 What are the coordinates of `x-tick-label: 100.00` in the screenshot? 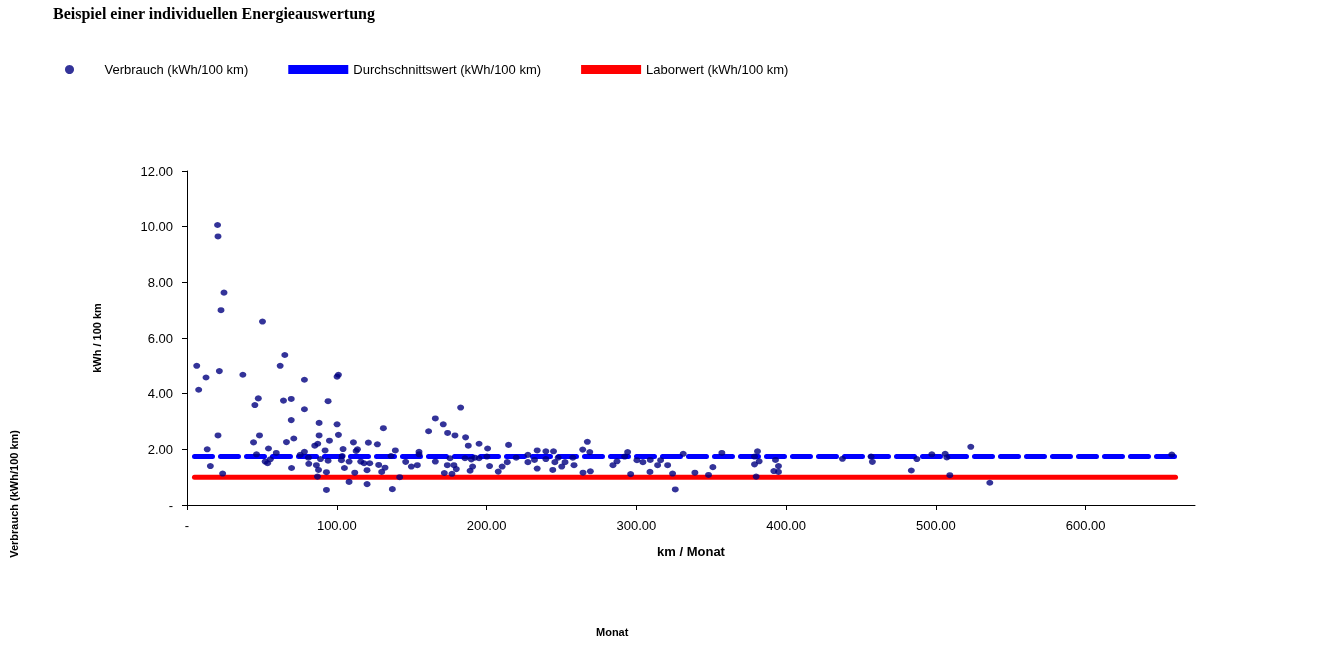 It's located at (336, 525).